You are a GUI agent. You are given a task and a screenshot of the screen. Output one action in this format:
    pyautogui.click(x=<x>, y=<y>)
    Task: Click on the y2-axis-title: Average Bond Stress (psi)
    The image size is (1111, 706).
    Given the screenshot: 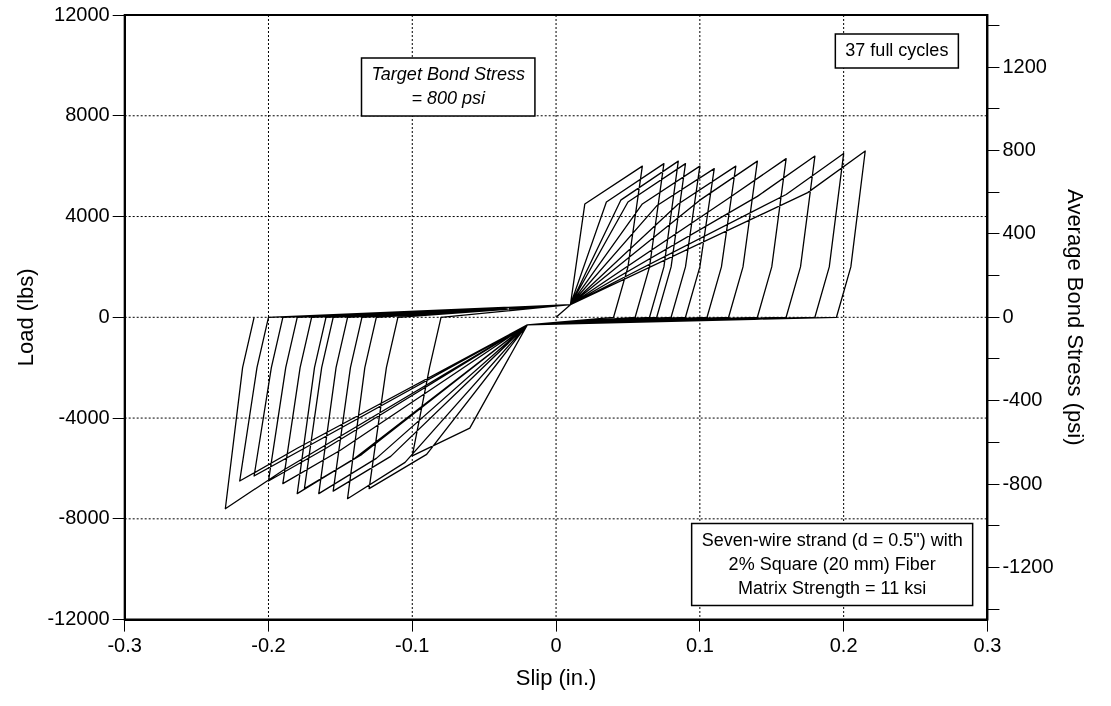 What is the action you would take?
    pyautogui.click(x=1075, y=317)
    